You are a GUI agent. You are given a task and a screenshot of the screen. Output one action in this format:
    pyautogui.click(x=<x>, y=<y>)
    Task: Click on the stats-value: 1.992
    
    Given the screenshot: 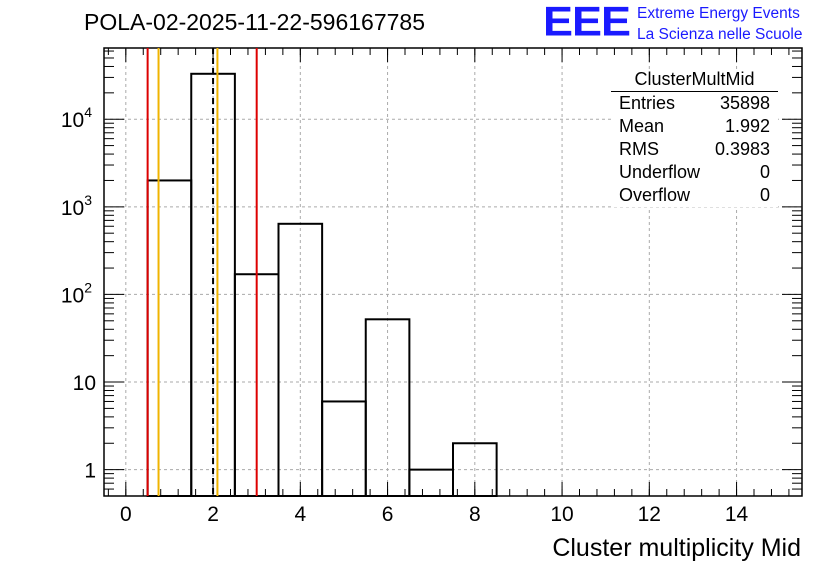 What is the action you would take?
    pyautogui.click(x=747, y=126)
    